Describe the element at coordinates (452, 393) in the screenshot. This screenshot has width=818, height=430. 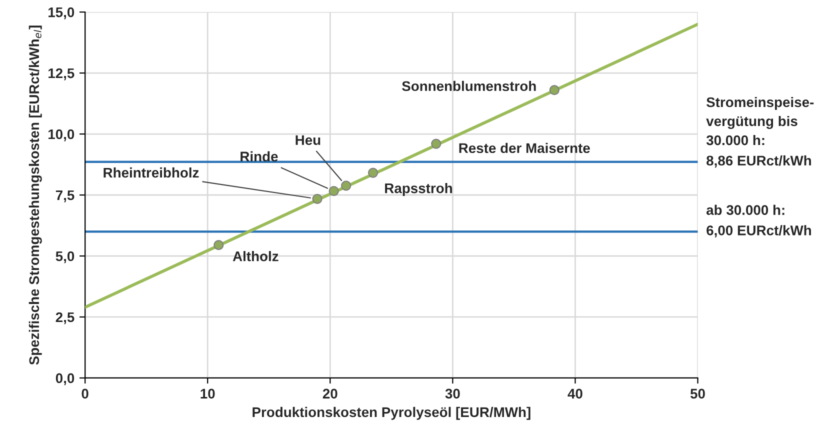
I see `x-tick-label: 30` at that location.